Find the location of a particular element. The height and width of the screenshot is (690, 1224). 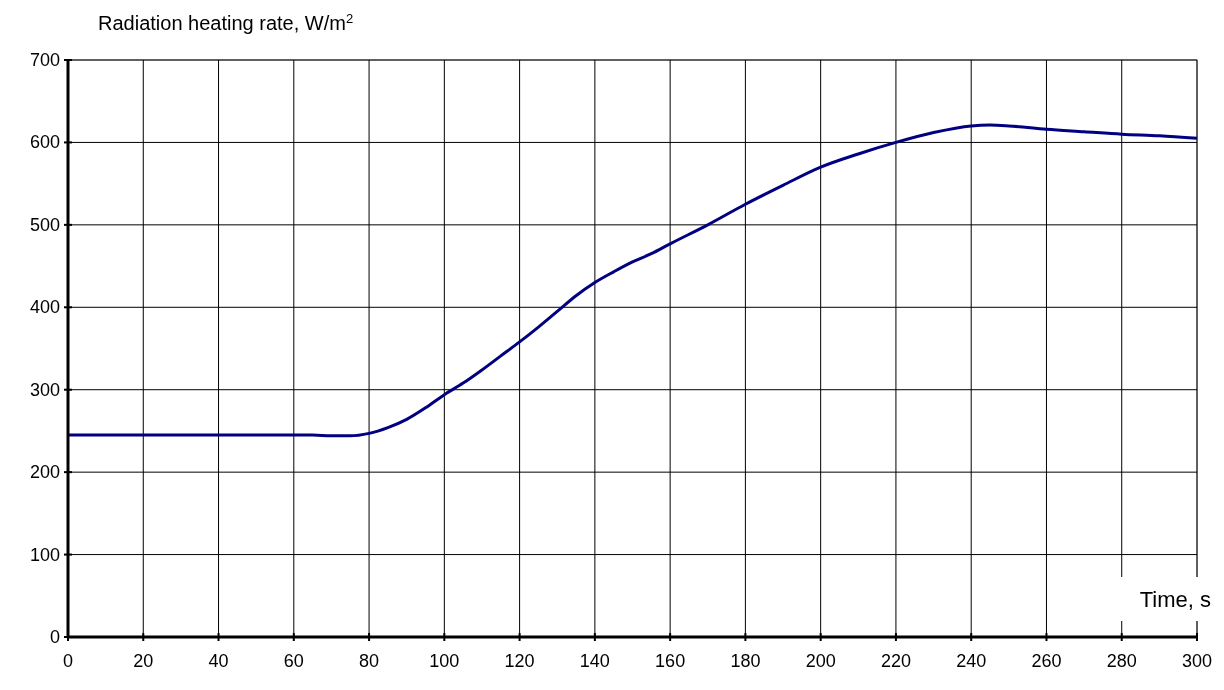

x-axis-title: Time, s is located at coordinates (1175, 599).